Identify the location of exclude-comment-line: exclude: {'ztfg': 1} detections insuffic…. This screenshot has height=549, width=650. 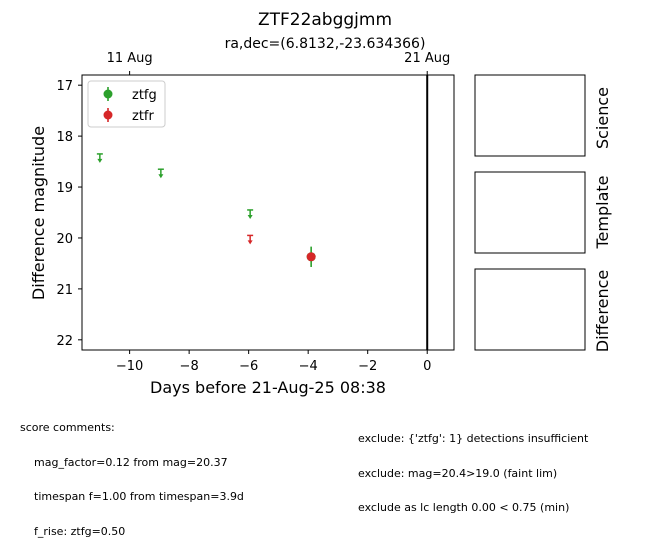
(473, 438).